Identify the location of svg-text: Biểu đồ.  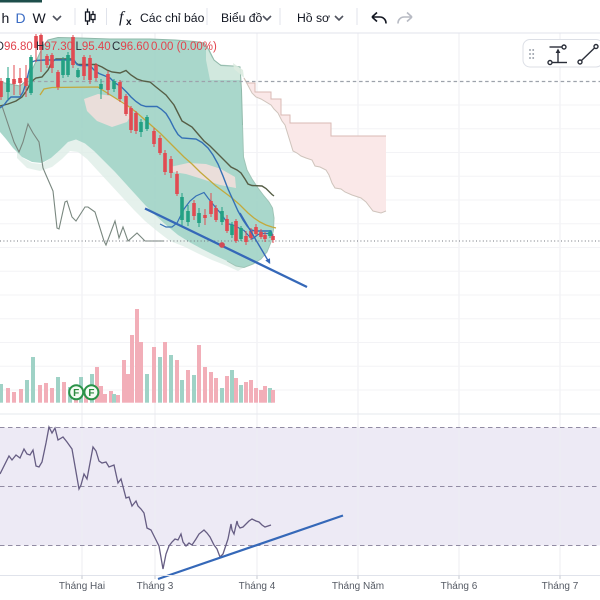
(242, 18).